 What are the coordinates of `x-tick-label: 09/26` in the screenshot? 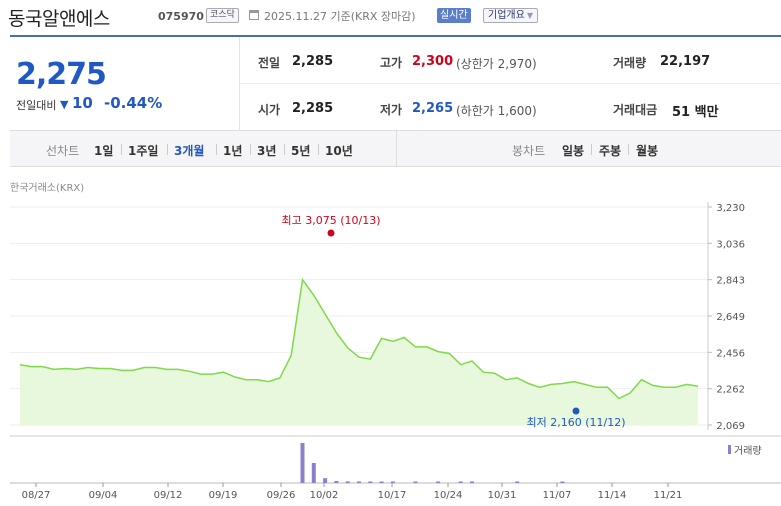 It's located at (281, 495).